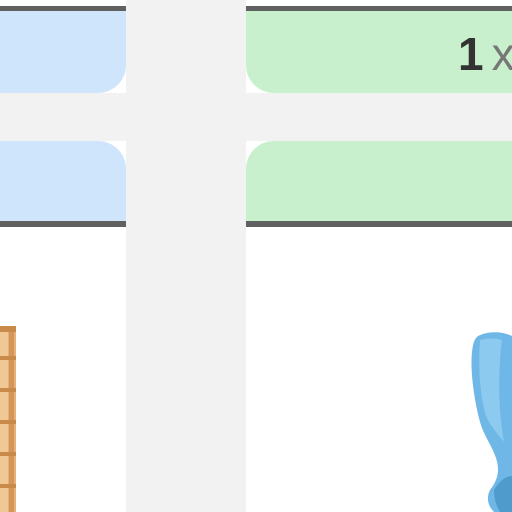 The width and height of the screenshot is (512, 512). What do you see at coordinates (491, 422) in the screenshot?
I see `chair-image` at bounding box center [491, 422].